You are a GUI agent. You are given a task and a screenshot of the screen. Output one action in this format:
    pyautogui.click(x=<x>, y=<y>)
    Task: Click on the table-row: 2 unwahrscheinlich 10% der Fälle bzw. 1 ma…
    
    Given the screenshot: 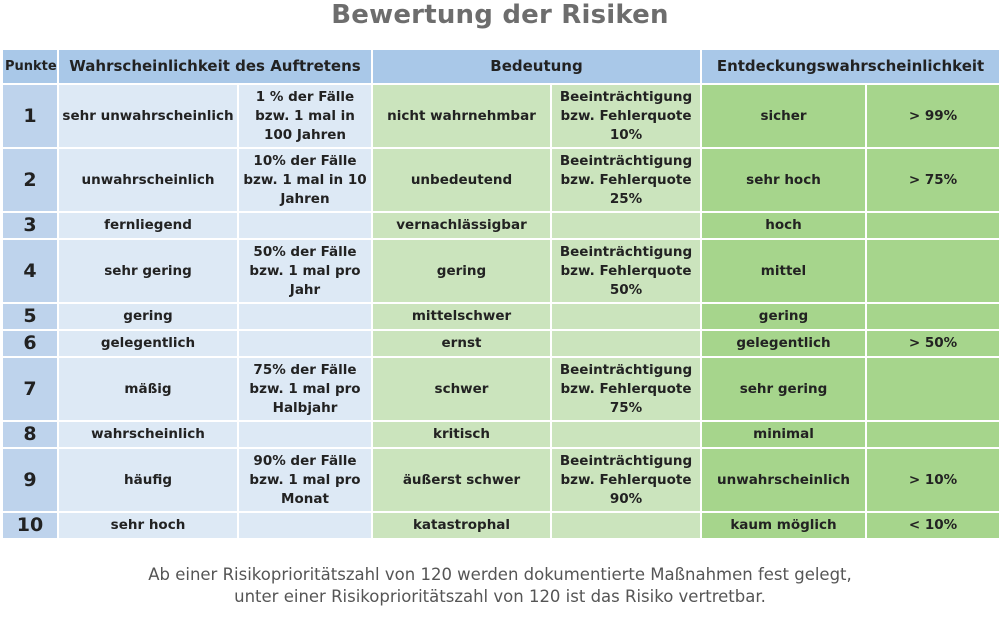 What is the action you would take?
    pyautogui.click(x=500, y=180)
    